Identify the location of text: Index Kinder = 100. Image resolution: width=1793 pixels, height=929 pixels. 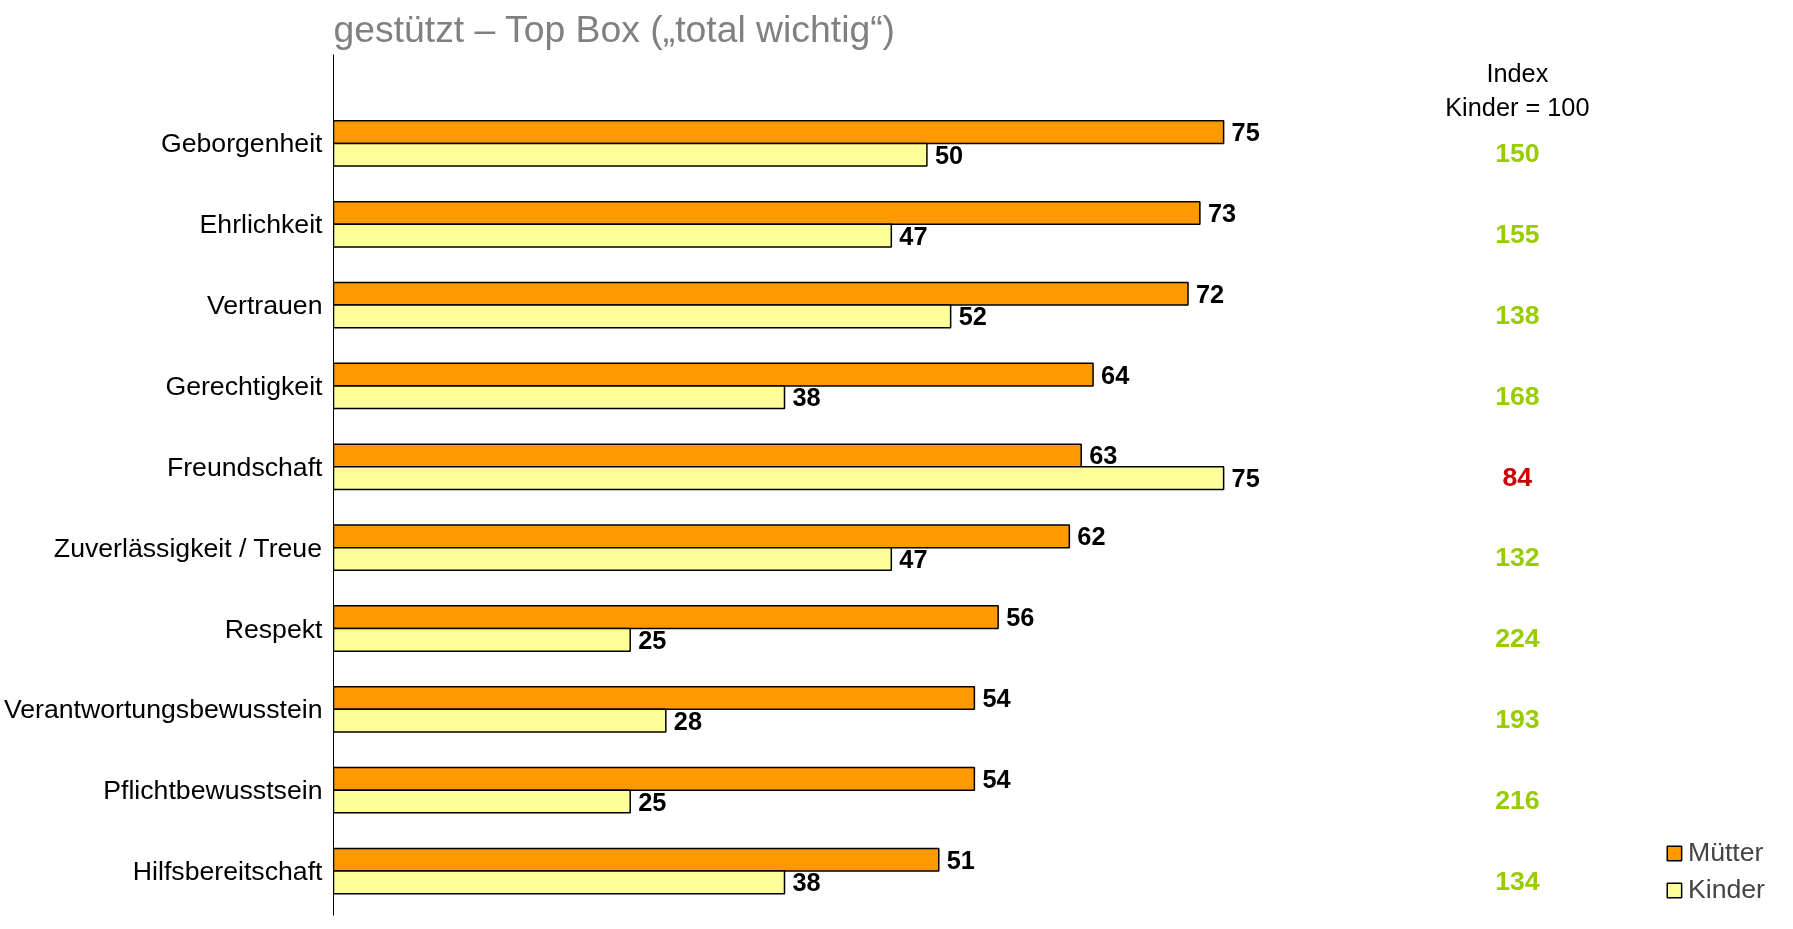
(1517, 89).